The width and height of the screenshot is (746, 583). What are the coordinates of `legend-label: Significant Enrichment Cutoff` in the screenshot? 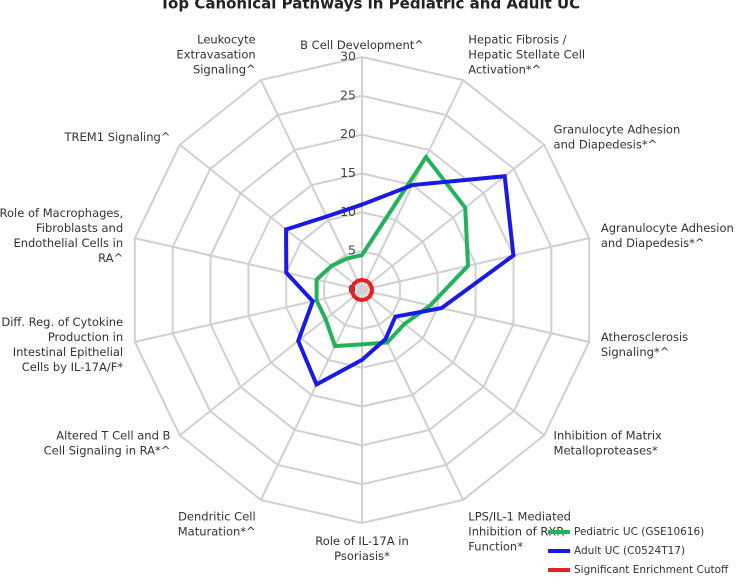 It's located at (651, 570).